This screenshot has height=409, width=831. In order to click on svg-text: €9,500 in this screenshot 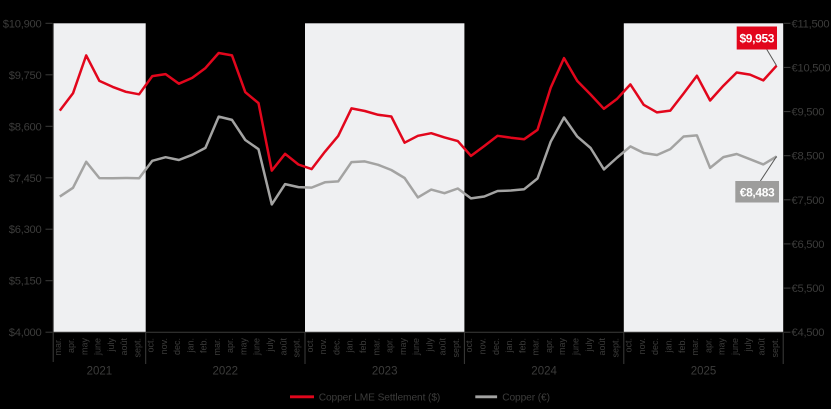, I will do `click(808, 113)`.